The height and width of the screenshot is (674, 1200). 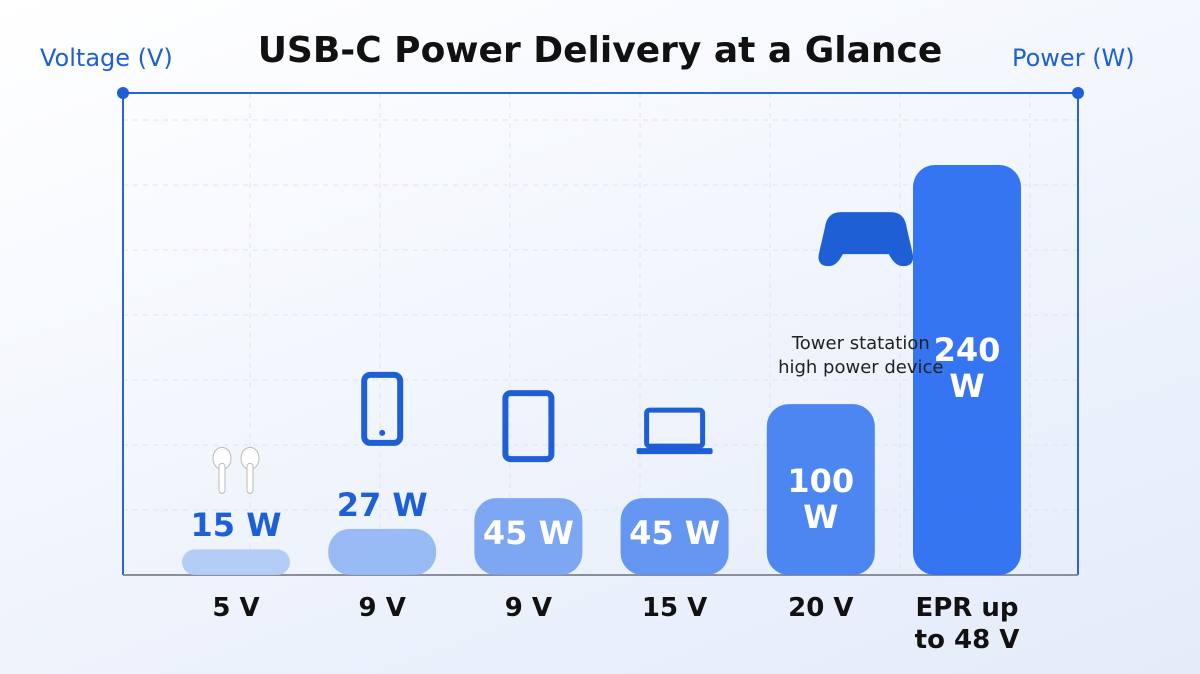 I want to click on x-tick-label: 20 V, so click(x=821, y=608).